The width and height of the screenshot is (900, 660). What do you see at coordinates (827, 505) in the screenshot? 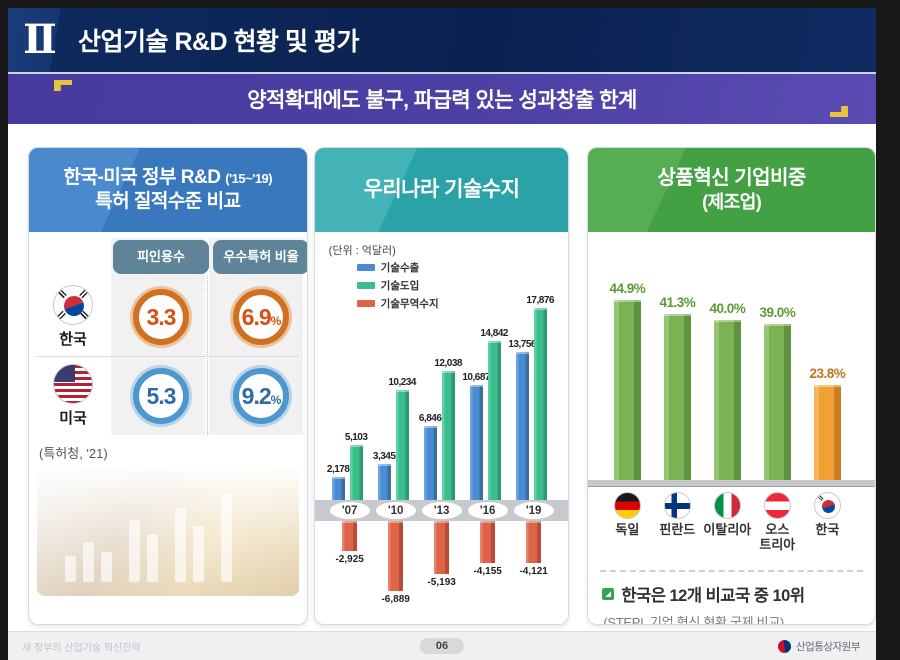
I see `korea-sm-flag-icon` at bounding box center [827, 505].